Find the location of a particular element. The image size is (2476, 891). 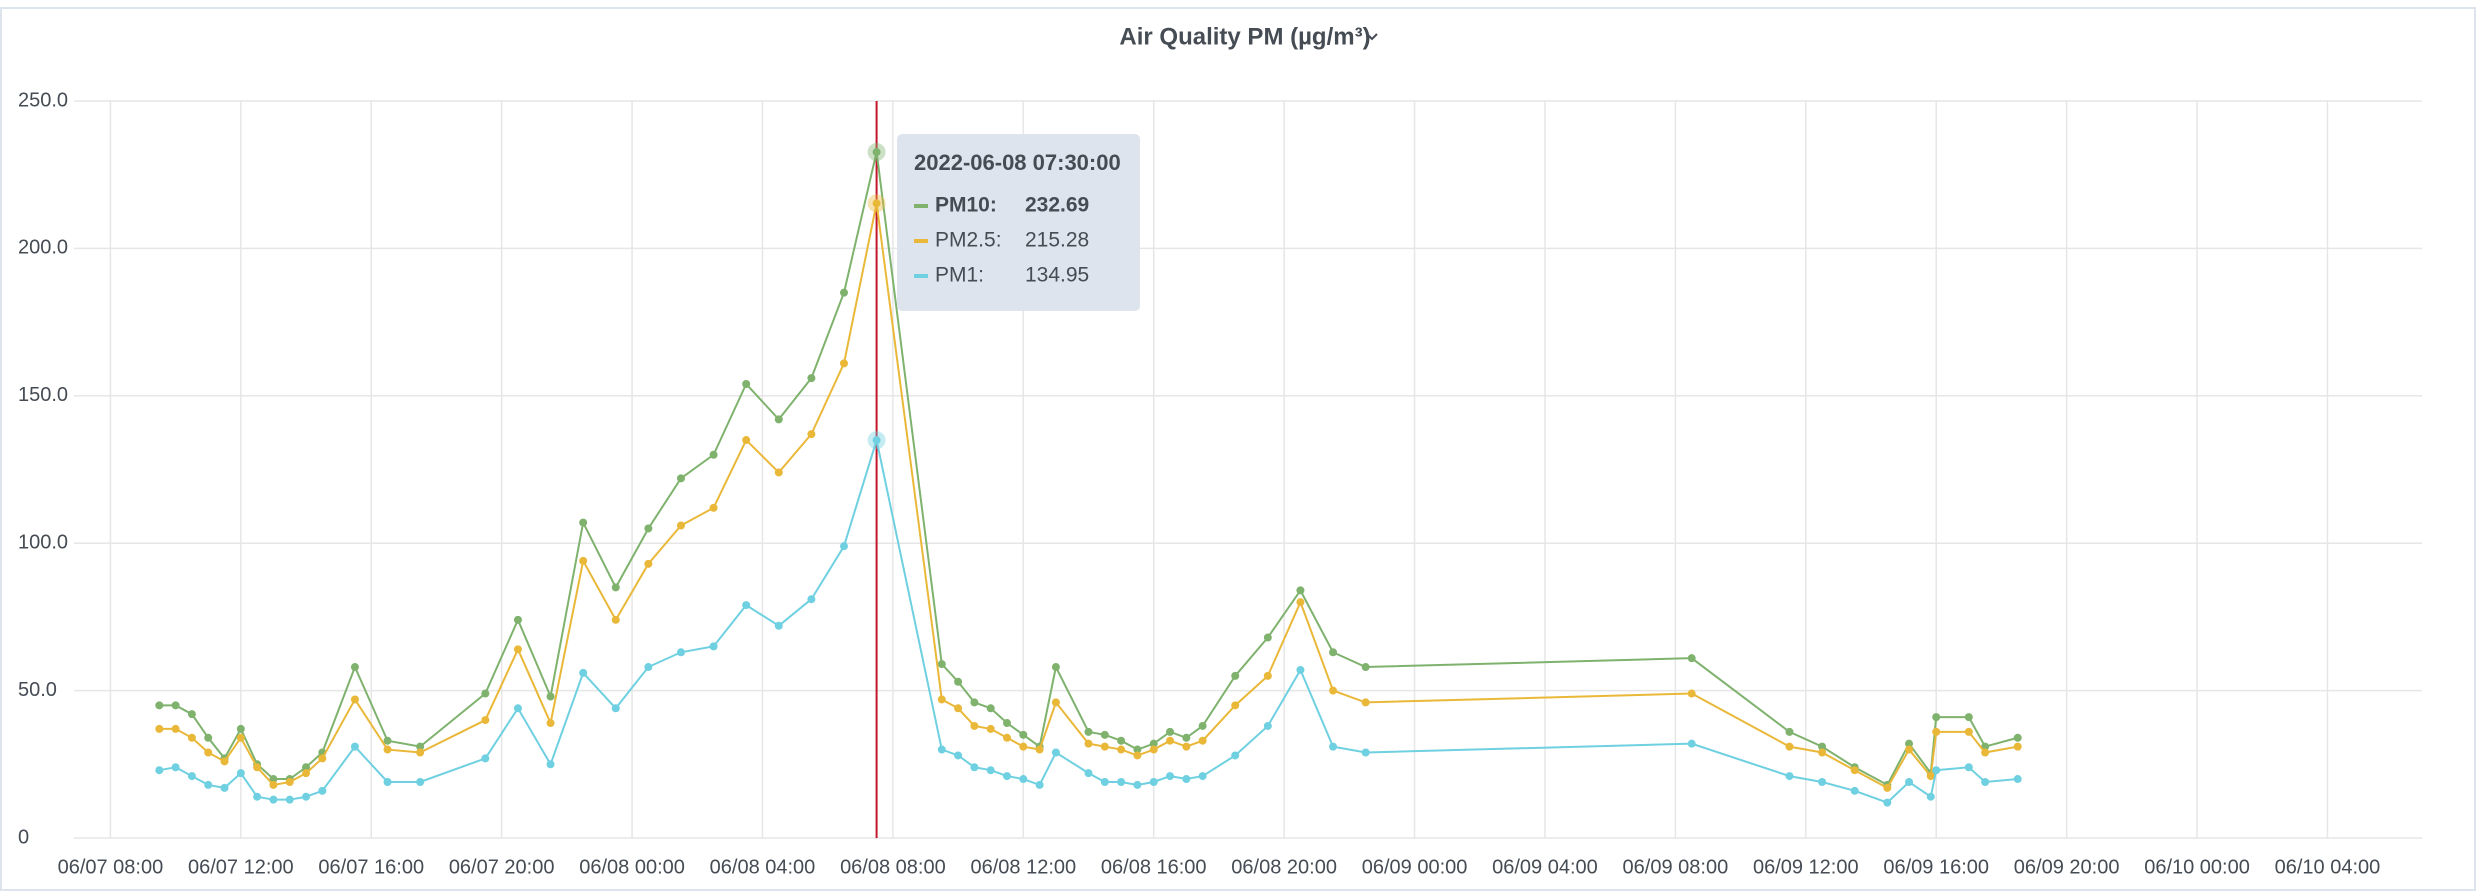

x-tick-label: 06/07 12:00 is located at coordinates (241, 867).